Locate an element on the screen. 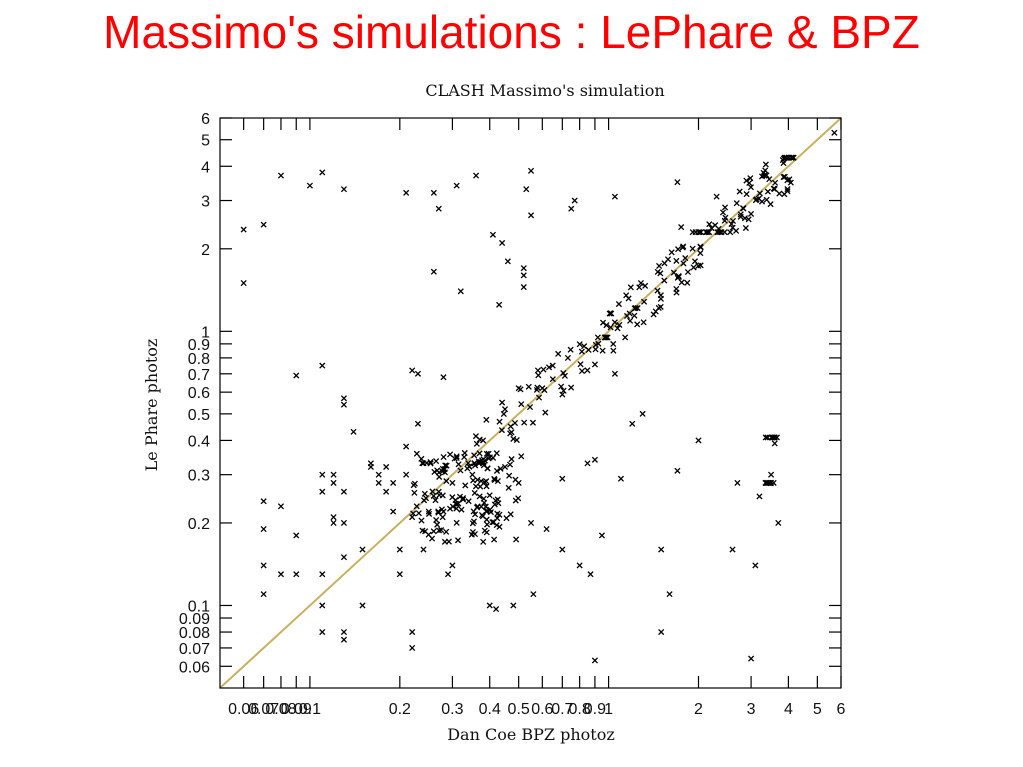 This screenshot has width=1023, height=767. x-tick-label: 0.1 is located at coordinates (310, 709).